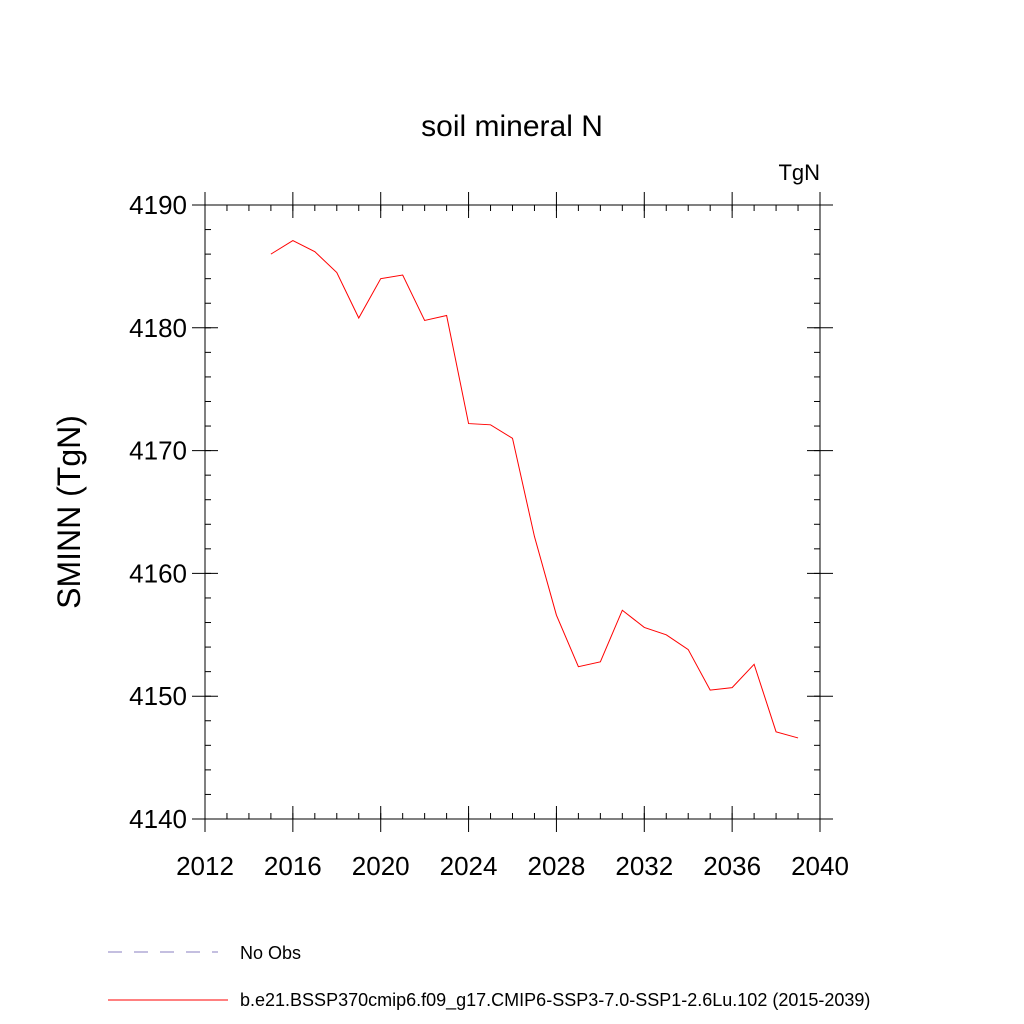 This screenshot has height=1024, width=1024. Describe the element at coordinates (158, 328) in the screenshot. I see `y-tick-label: 4180` at that location.